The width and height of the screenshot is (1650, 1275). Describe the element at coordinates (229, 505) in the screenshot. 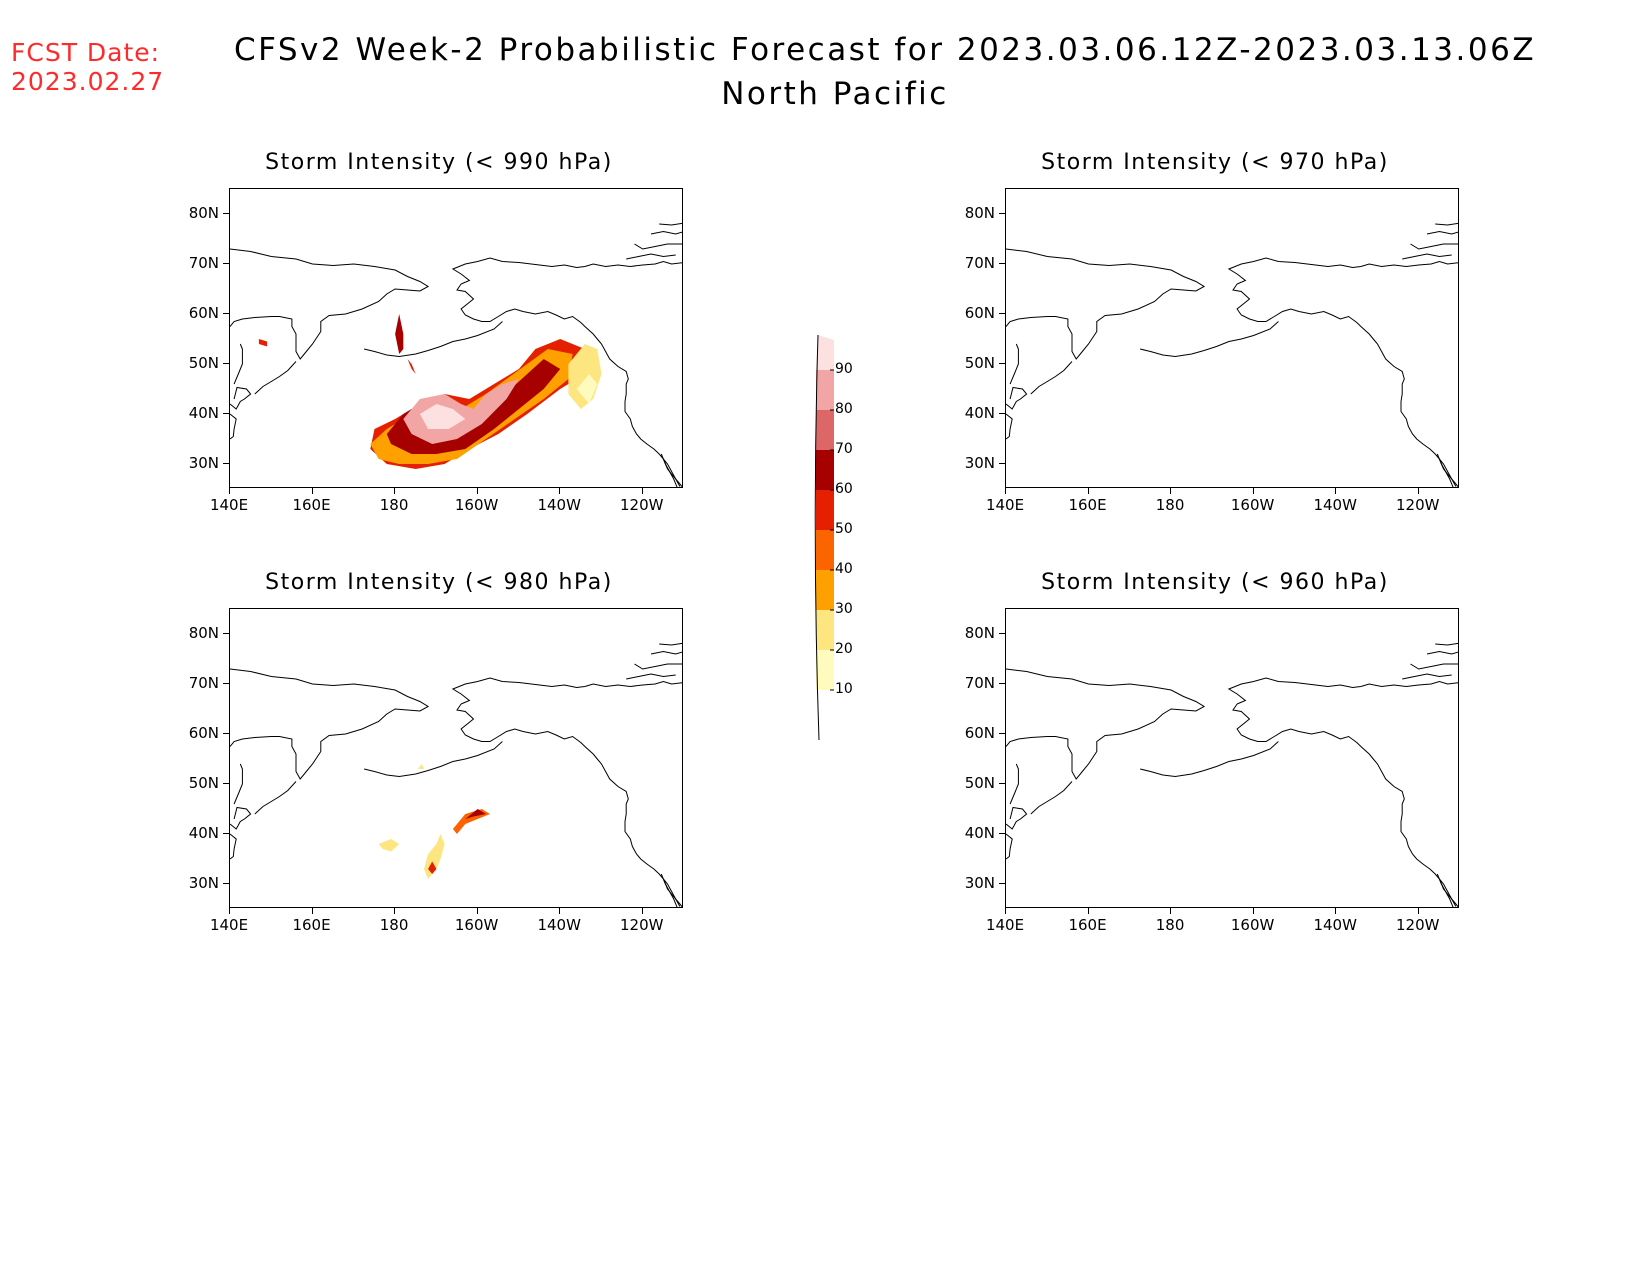

I see `lon-tick-label: 140E` at that location.